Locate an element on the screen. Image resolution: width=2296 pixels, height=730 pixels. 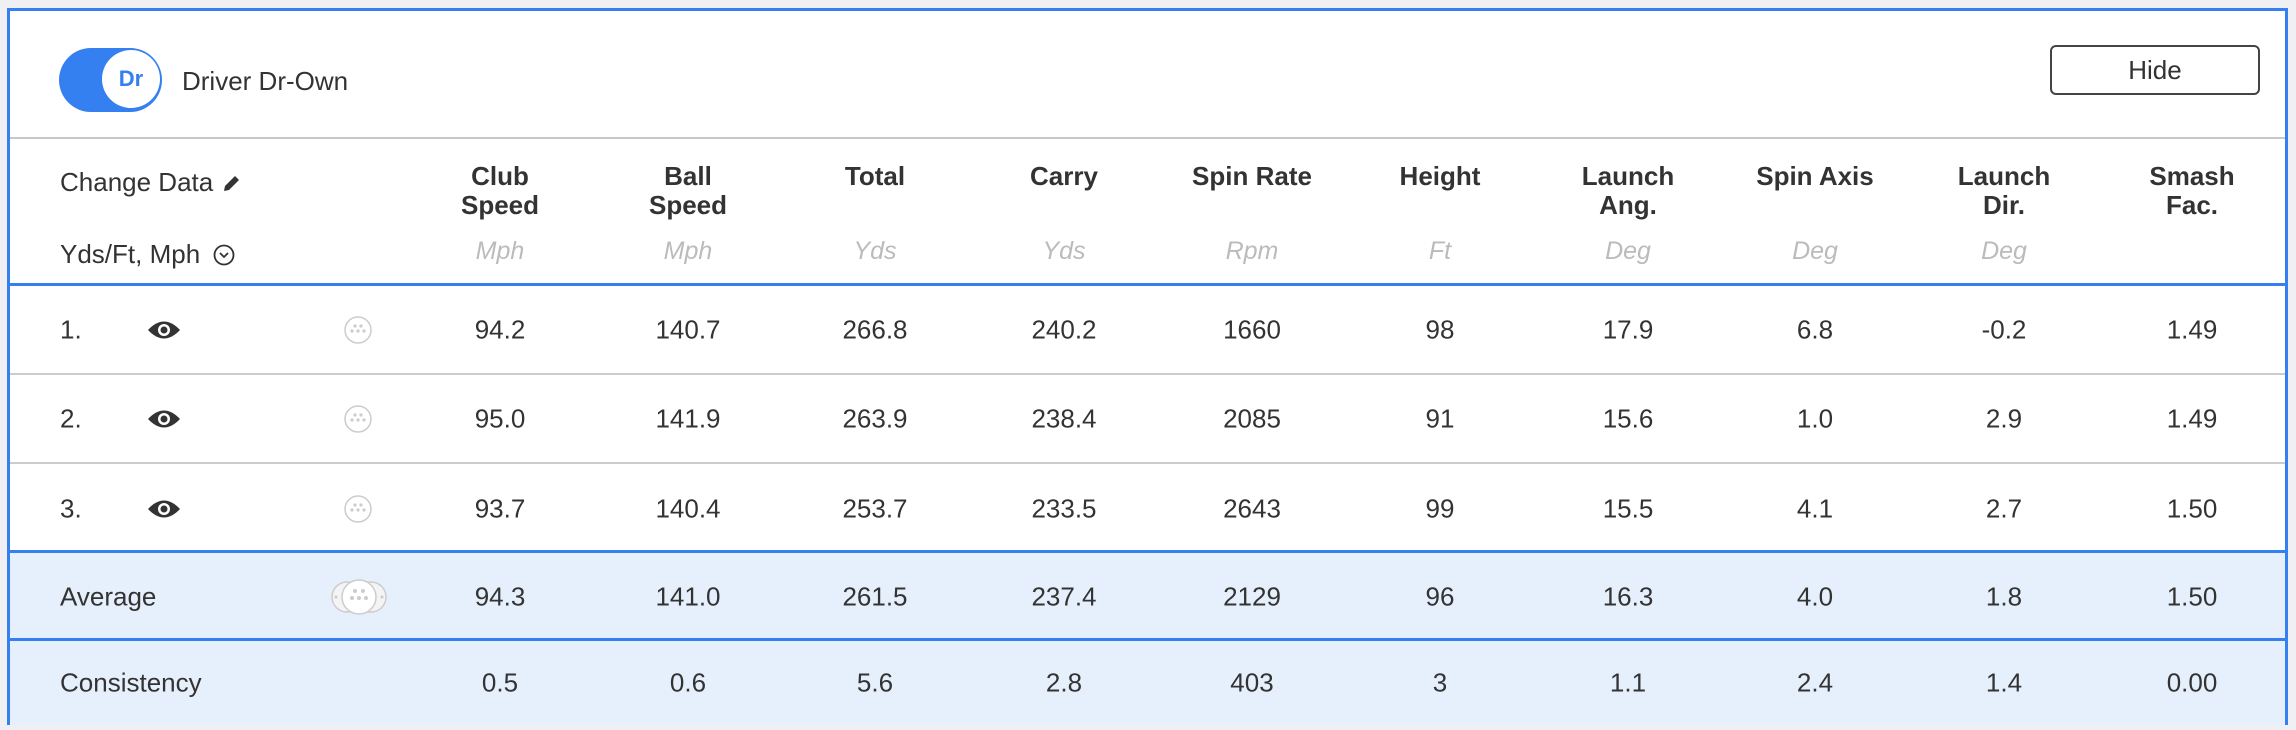
cell-value: 91 is located at coordinates (1440, 418).